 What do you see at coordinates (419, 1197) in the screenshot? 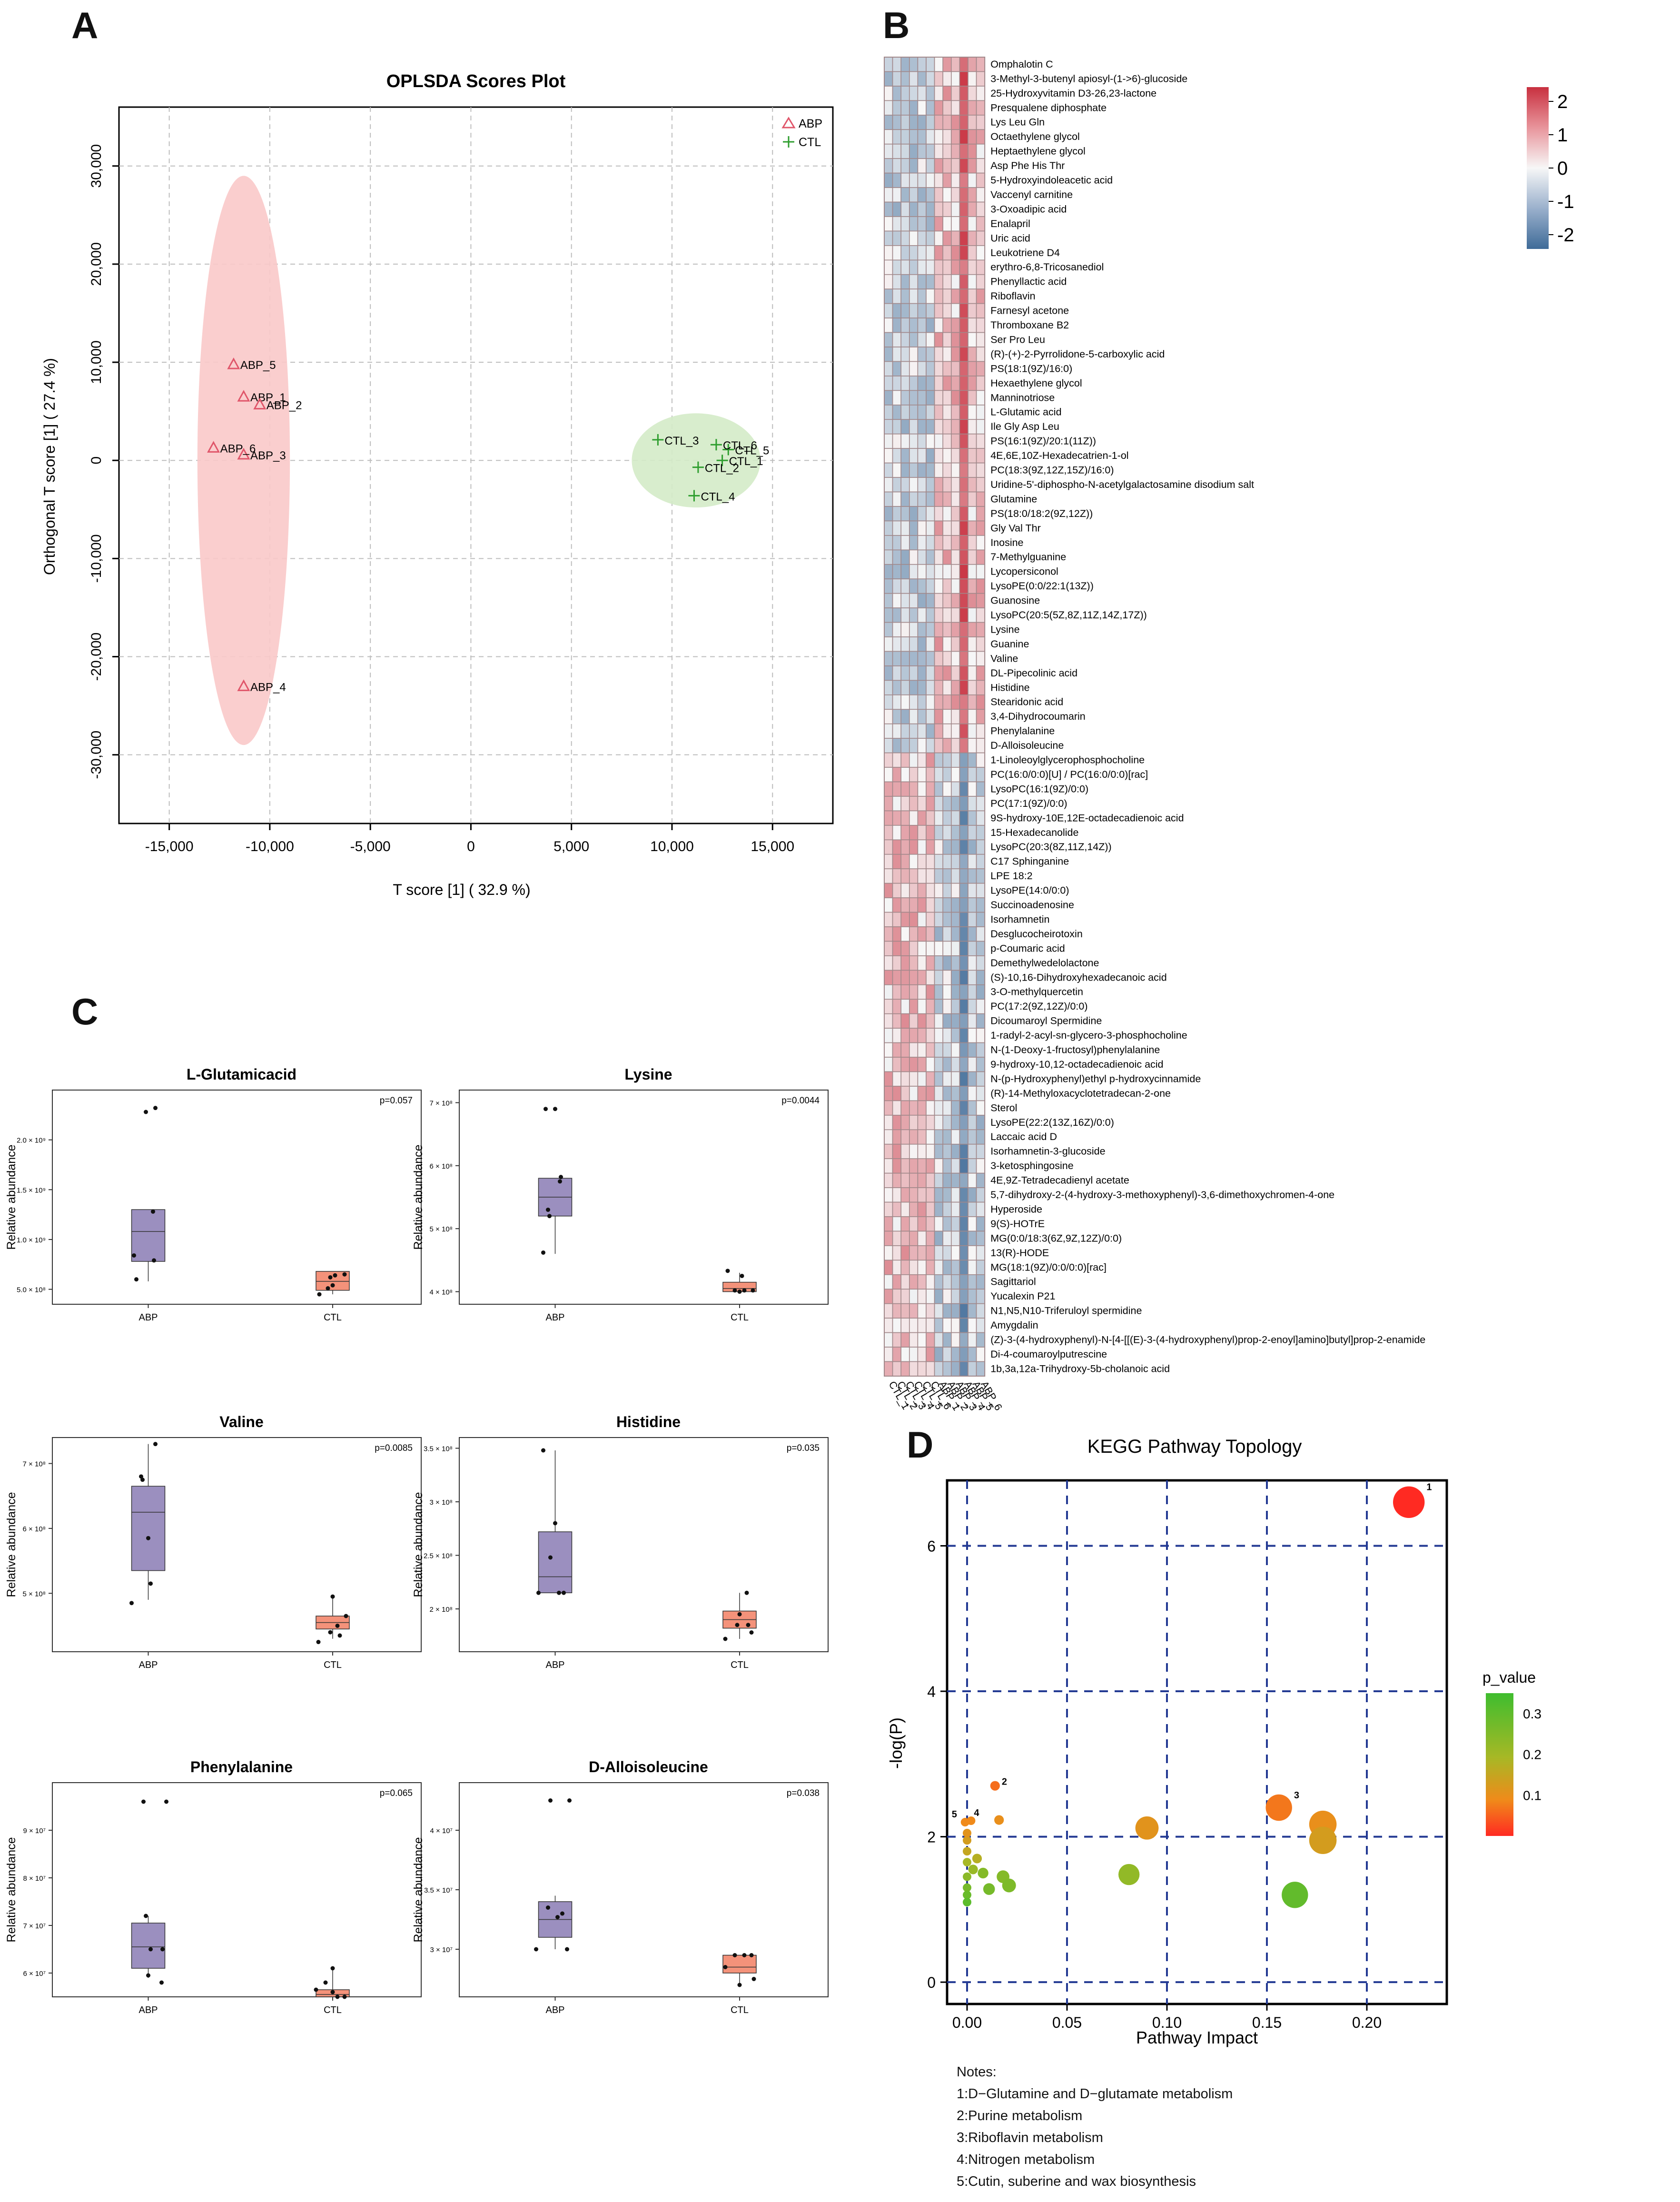
I see `boxplot-ylabel: Relative abundance` at bounding box center [419, 1197].